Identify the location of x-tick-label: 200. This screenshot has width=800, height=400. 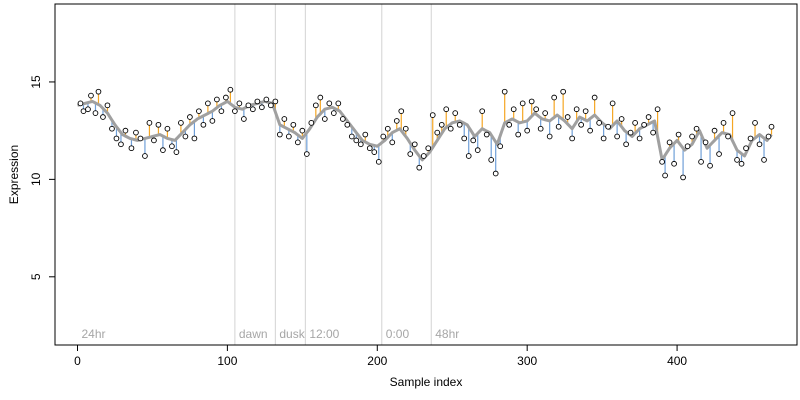
(377, 361).